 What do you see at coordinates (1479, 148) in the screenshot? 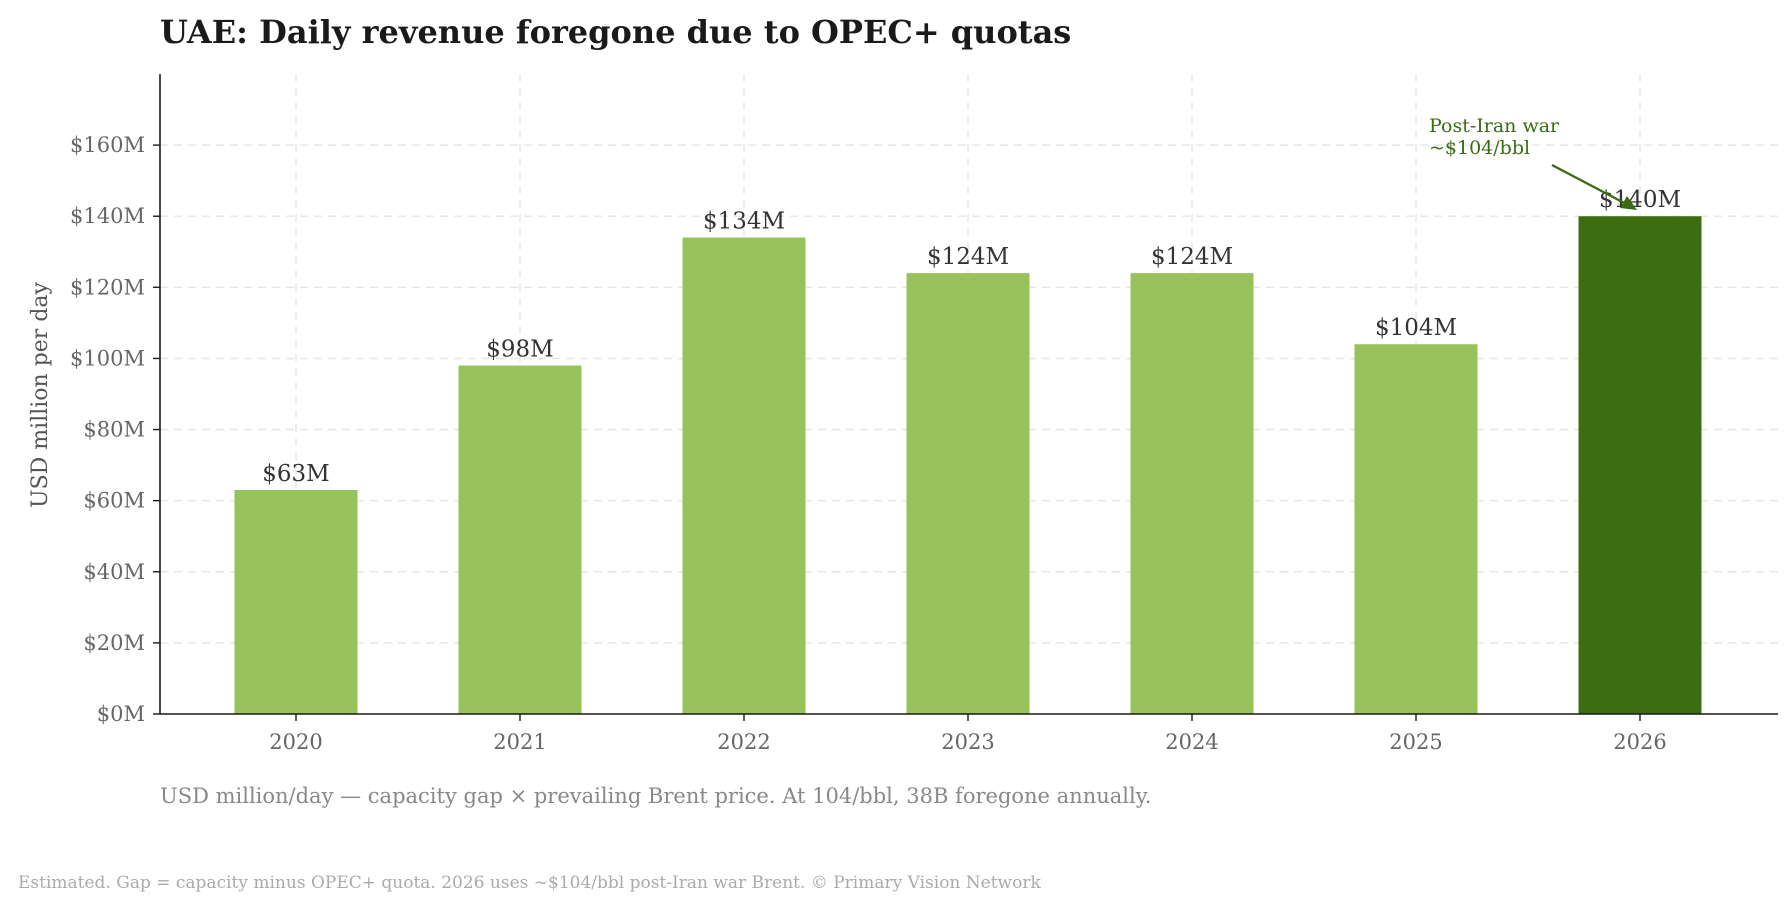
I see `annotation-line-2: ~$104/bbl` at bounding box center [1479, 148].